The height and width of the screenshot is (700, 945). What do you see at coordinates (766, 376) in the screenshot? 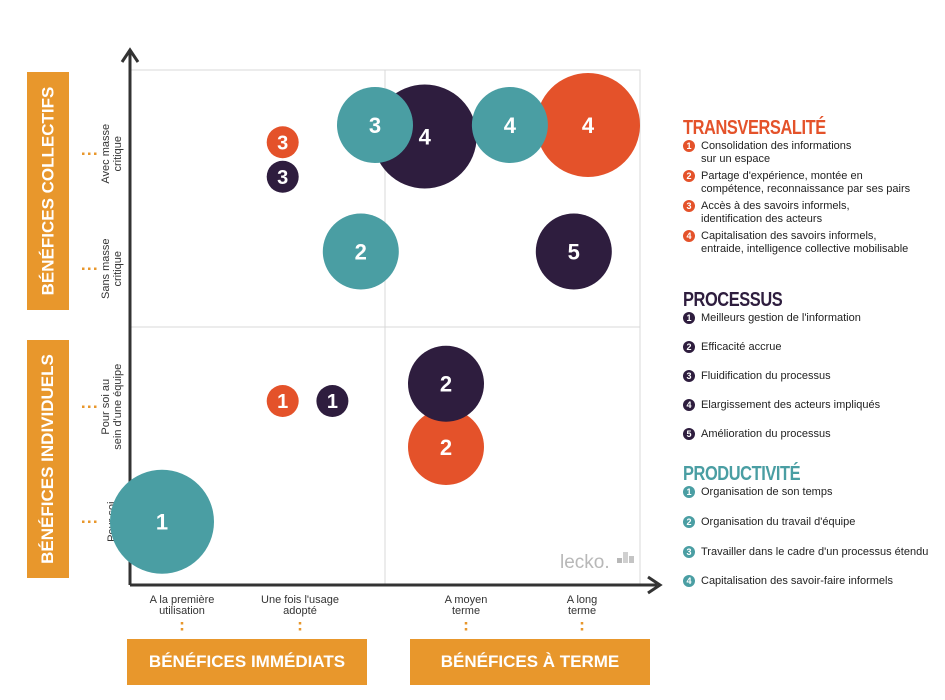
I see `legend-item-text: Fluidification du processus` at bounding box center [766, 376].